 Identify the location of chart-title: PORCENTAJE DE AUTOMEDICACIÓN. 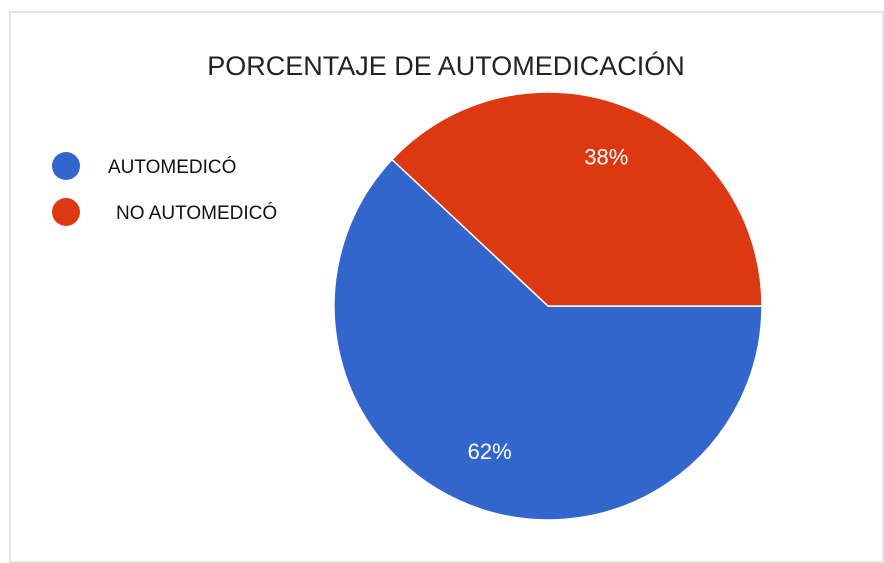
(446, 65).